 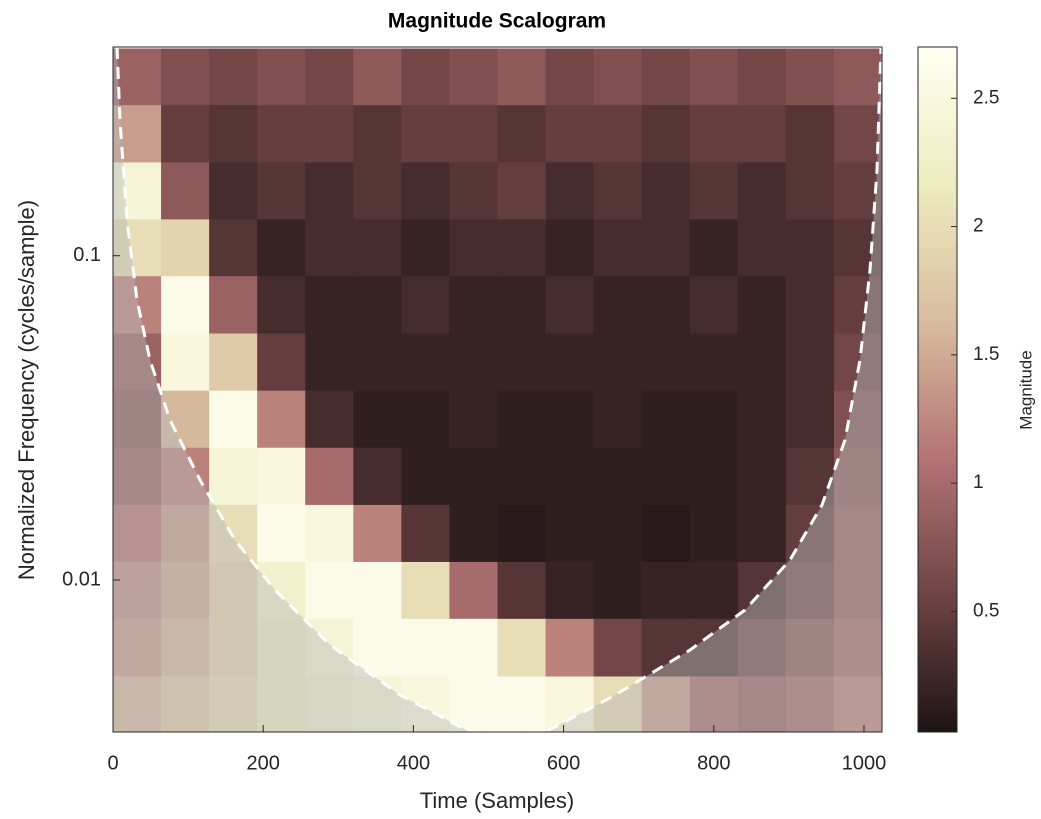 I want to click on x-tick-label: 200, so click(x=263, y=763).